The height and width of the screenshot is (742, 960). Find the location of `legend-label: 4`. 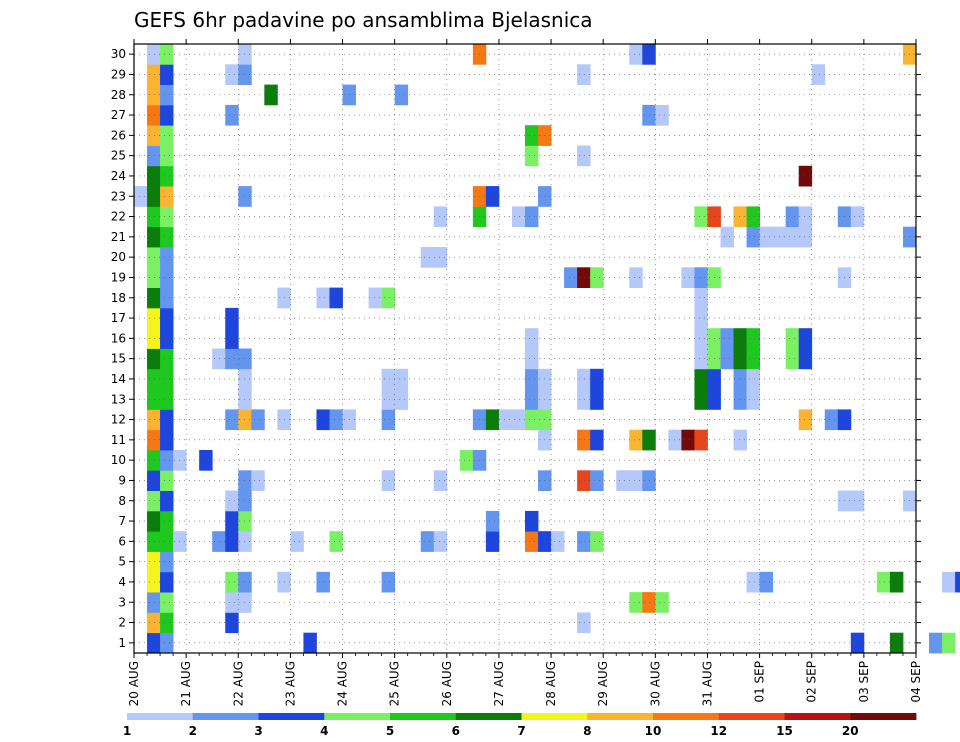

legend-label: 4 is located at coordinates (324, 731).